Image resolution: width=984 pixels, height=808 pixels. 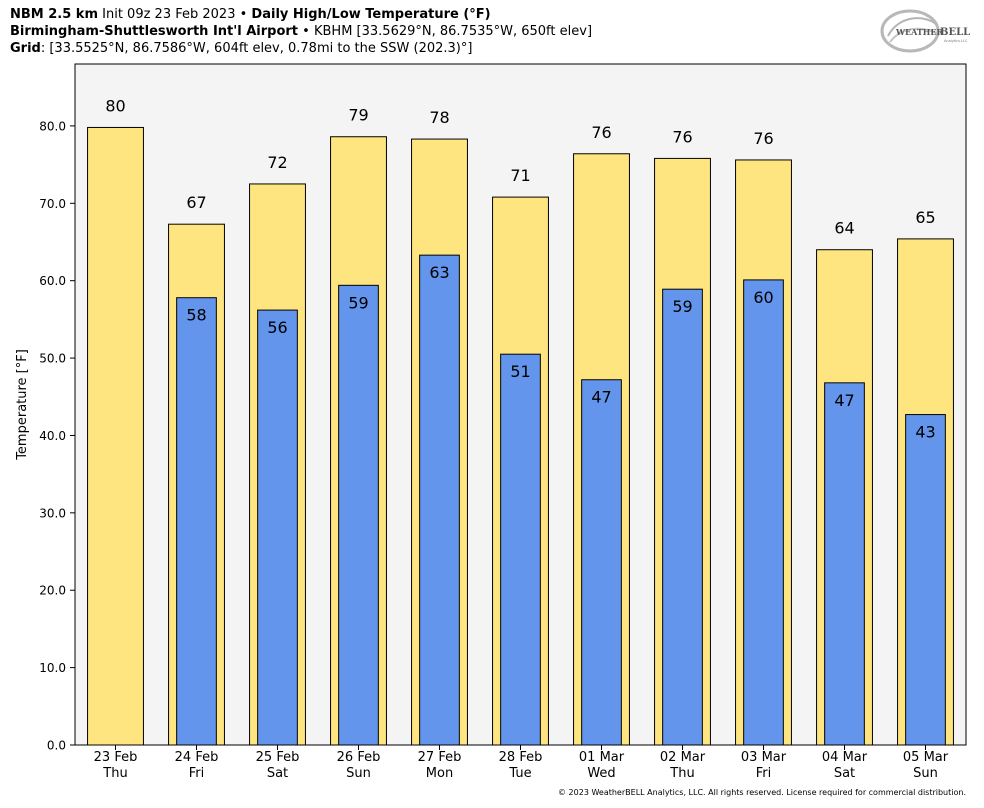 I want to click on model-name: NBM 2.5 km, so click(x=54, y=14).